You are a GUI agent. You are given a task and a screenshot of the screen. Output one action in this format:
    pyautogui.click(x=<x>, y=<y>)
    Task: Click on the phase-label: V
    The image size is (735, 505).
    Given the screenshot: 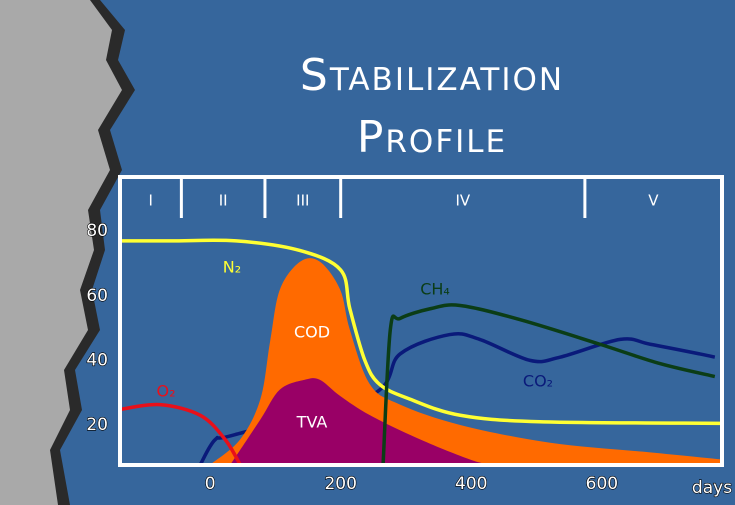 What is the action you would take?
    pyautogui.click(x=653, y=201)
    